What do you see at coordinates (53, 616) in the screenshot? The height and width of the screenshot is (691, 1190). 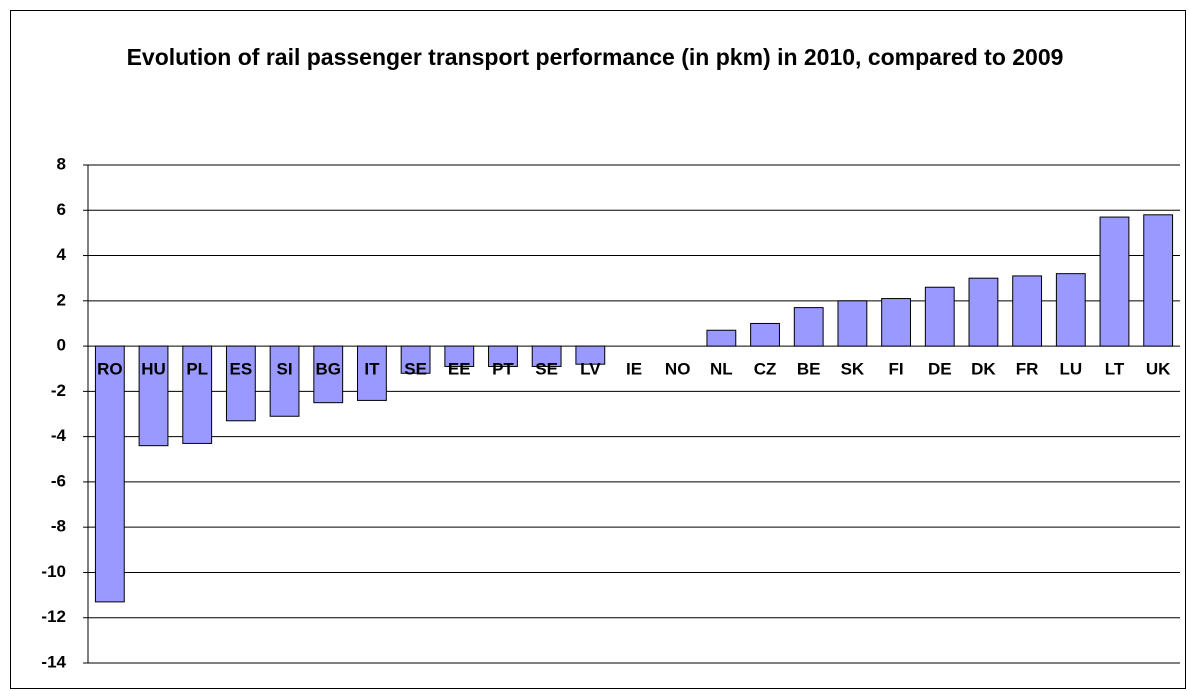 I see `y-tick-label: -12` at bounding box center [53, 616].